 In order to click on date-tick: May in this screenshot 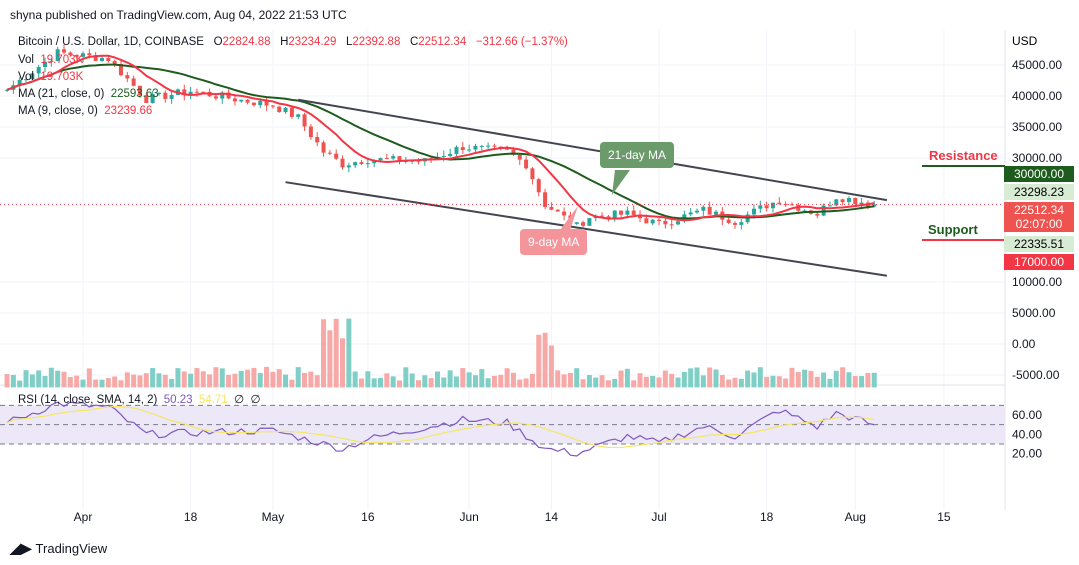, I will do `click(273, 517)`.